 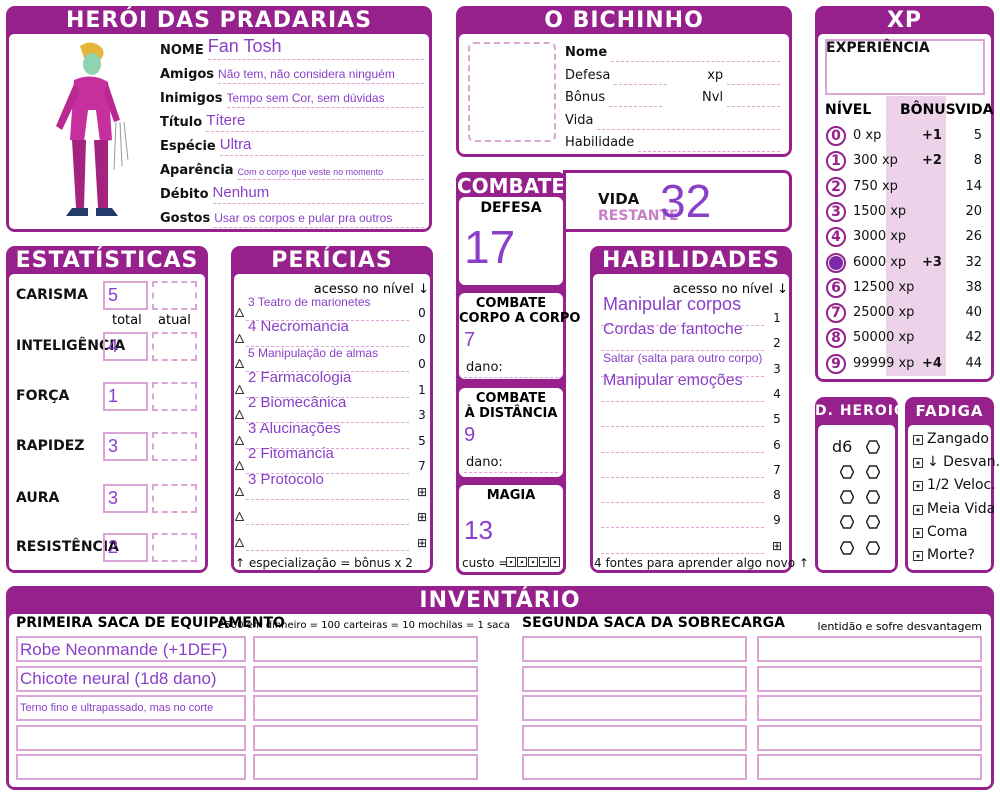 What do you see at coordinates (691, 422) in the screenshot?
I see `panel-body` at bounding box center [691, 422].